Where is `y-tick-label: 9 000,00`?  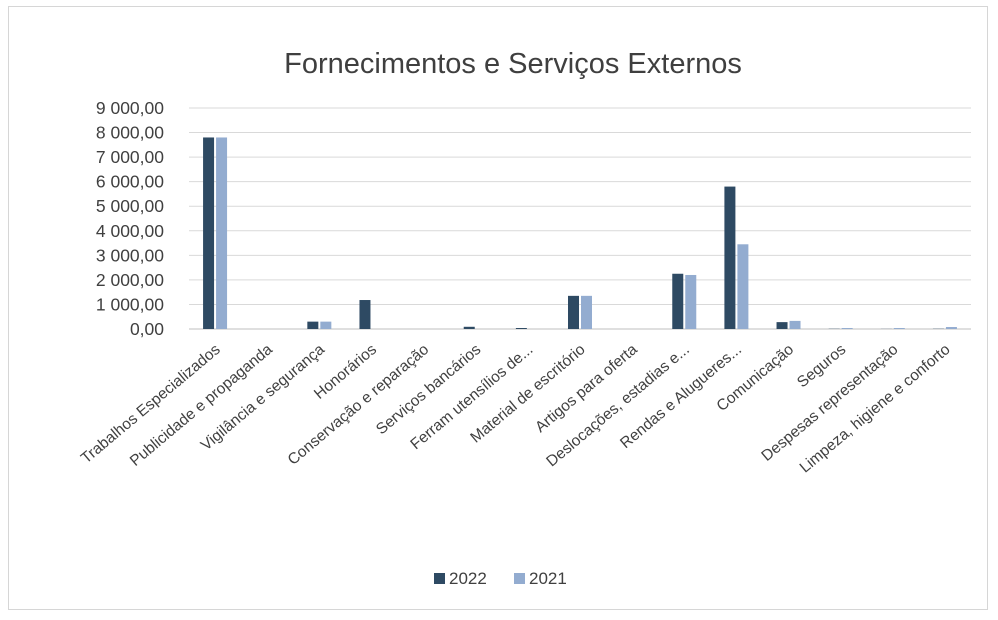 y-tick-label: 9 000,00 is located at coordinates (130, 108).